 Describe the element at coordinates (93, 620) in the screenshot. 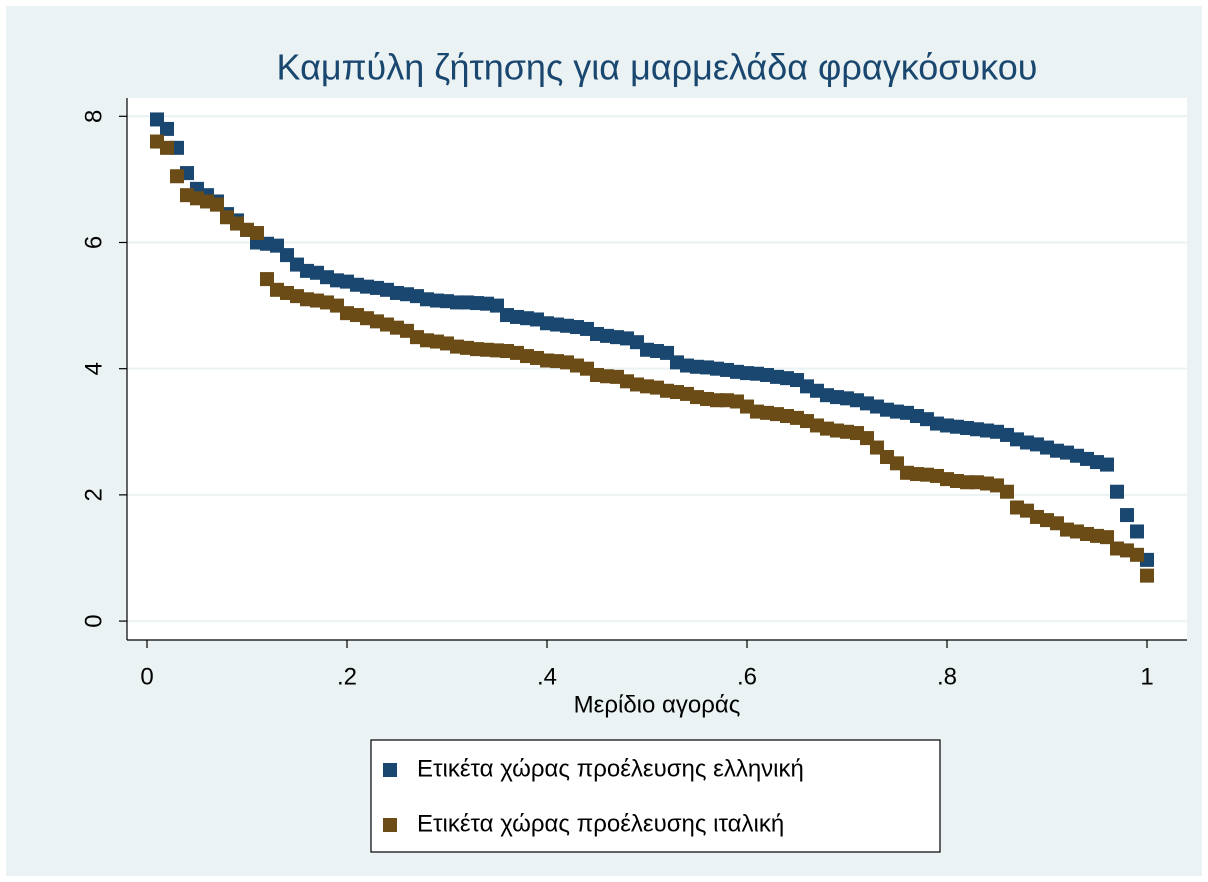

I see `y-tick-label: 0` at that location.